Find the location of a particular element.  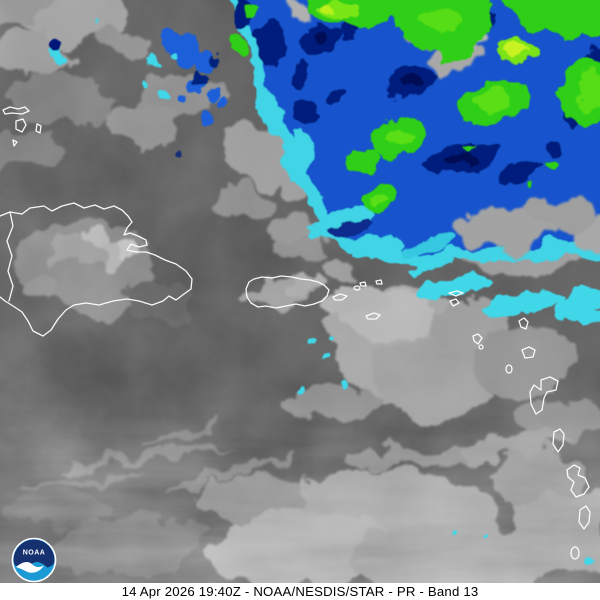

noaa-logo: NOAA is located at coordinates (34, 560).